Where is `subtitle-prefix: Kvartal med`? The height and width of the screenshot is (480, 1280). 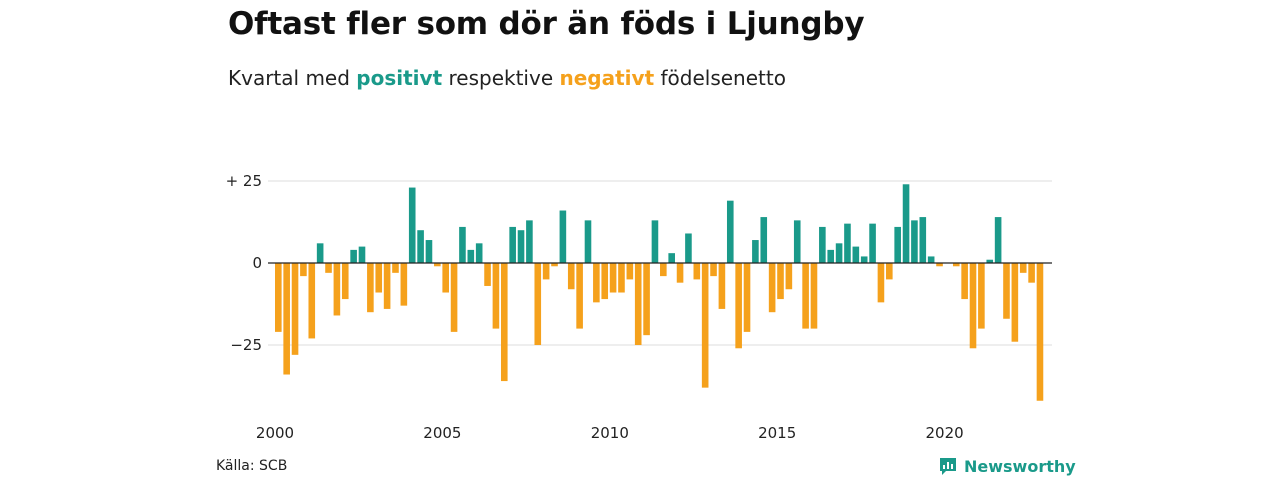
subtitle-prefix: Kvartal med is located at coordinates (289, 78).